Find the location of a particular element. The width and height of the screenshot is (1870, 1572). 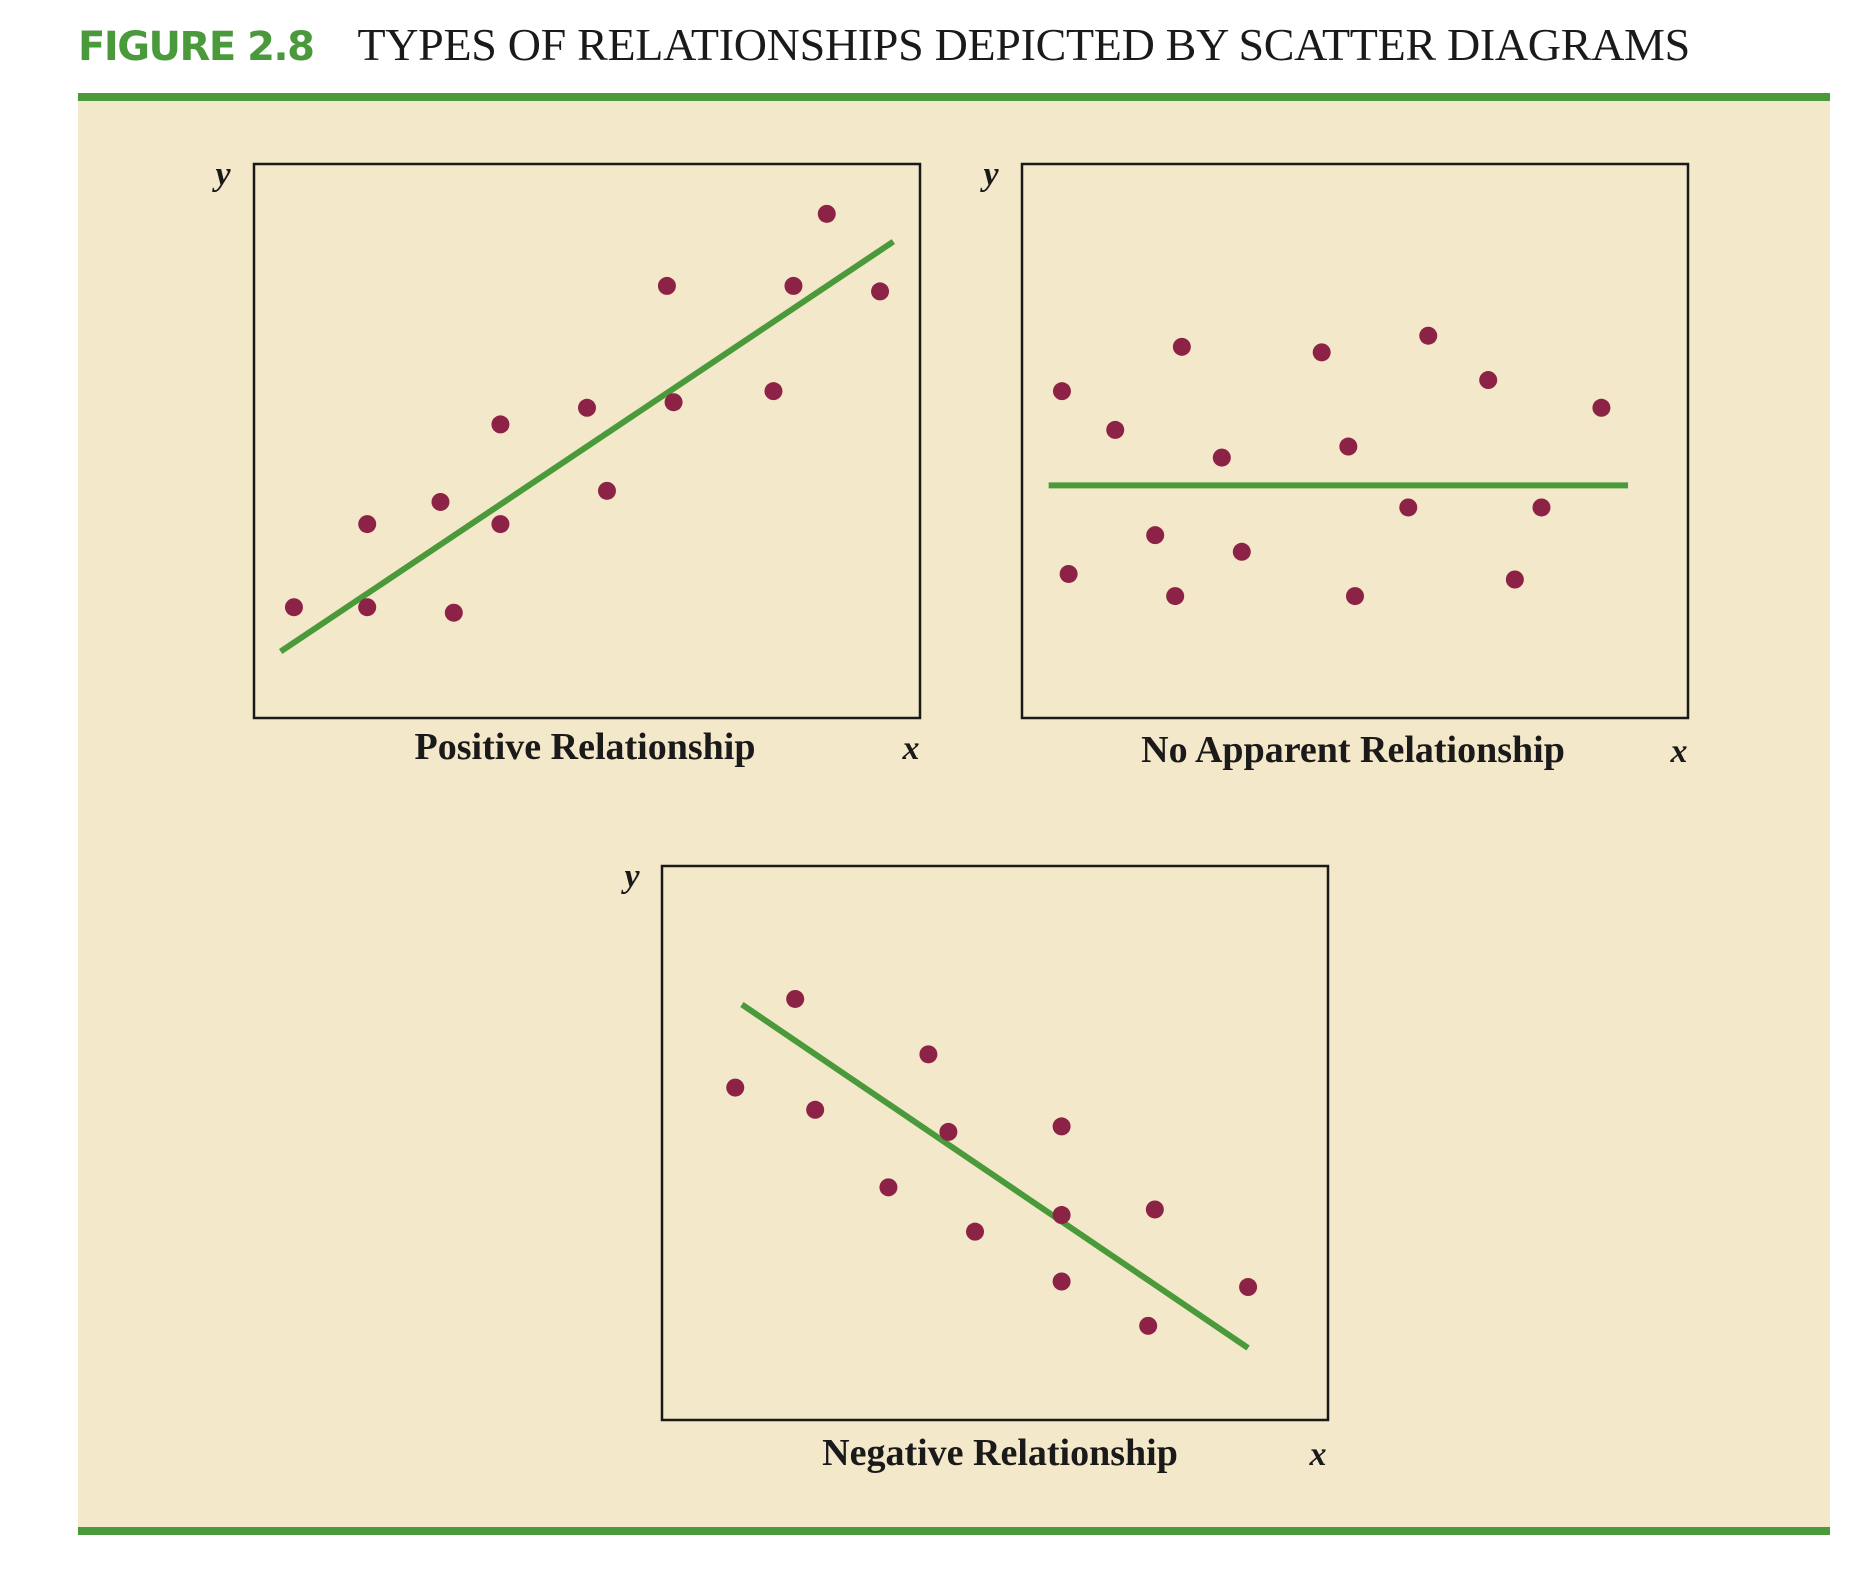

chart-caption: Negative Relationship is located at coordinates (1000, 1453).